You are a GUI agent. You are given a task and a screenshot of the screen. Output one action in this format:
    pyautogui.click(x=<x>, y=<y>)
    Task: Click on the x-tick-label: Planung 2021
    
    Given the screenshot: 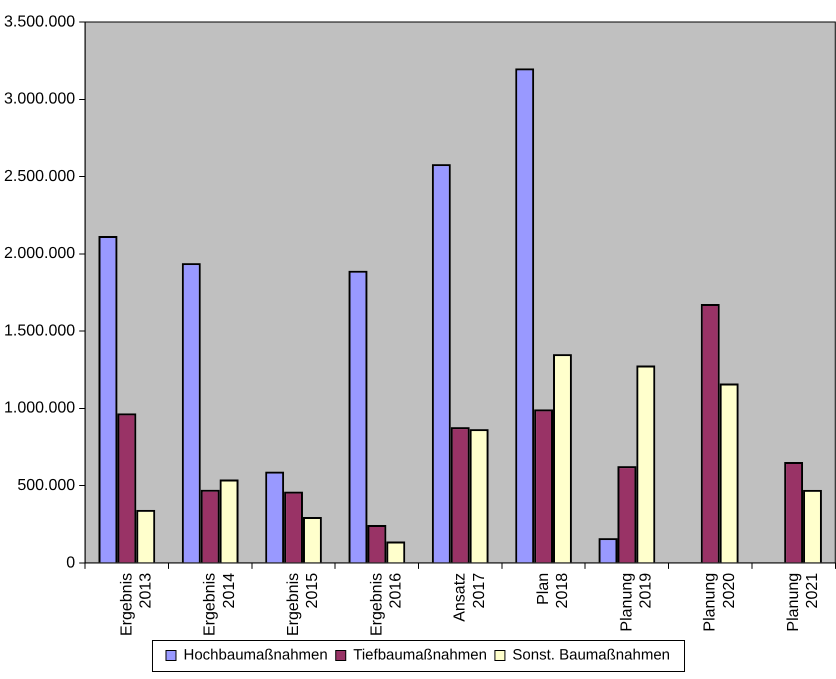 What is the action you would take?
    pyautogui.click(x=803, y=602)
    